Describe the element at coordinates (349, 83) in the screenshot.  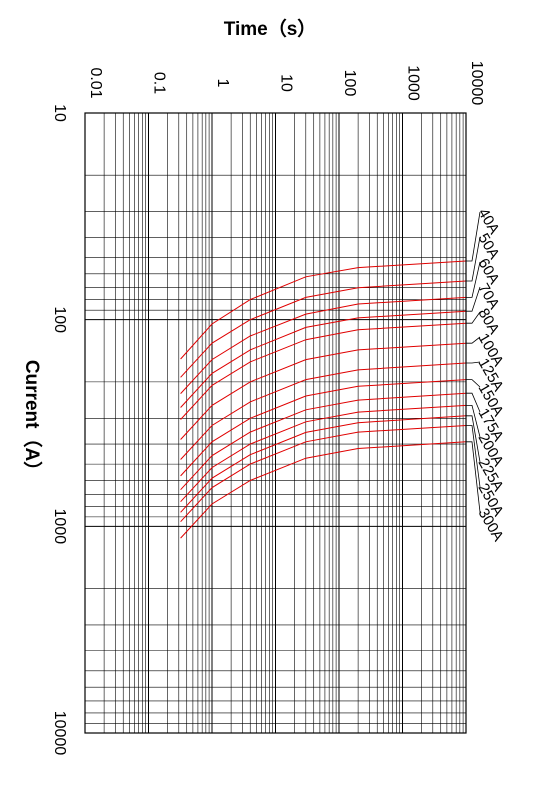
I see `time-tick-label: 100` at that location.